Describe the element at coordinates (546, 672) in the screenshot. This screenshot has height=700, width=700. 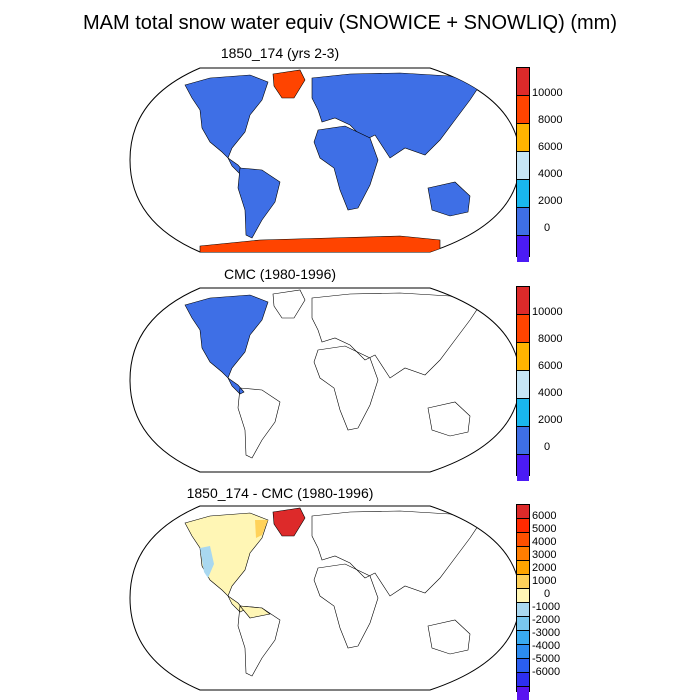
I see `colorbar-tick-label: -6000` at that location.